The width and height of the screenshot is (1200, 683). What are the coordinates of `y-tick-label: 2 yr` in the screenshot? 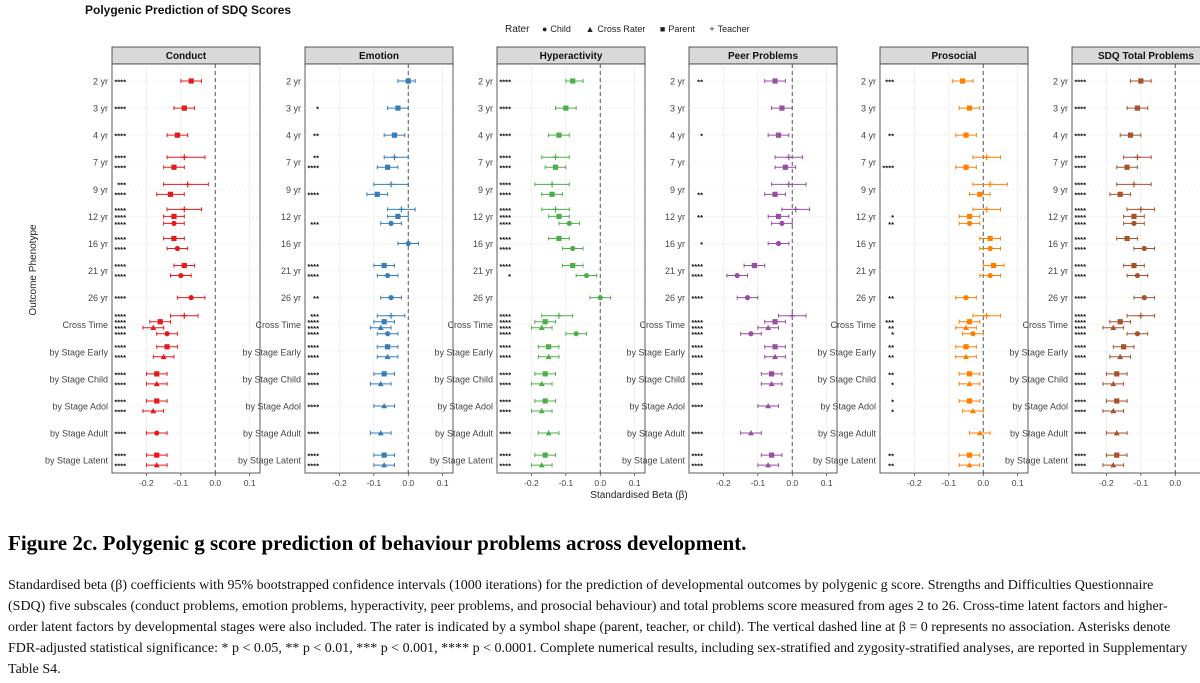 It's located at (100, 82).